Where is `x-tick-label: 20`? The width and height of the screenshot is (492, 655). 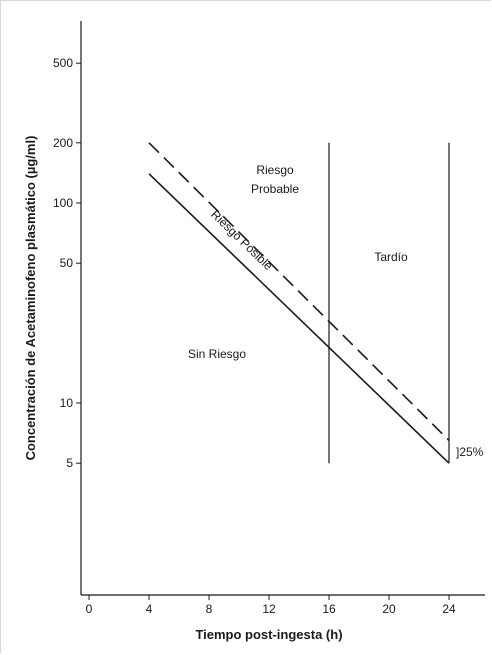 x-tick-label: 20 is located at coordinates (389, 609).